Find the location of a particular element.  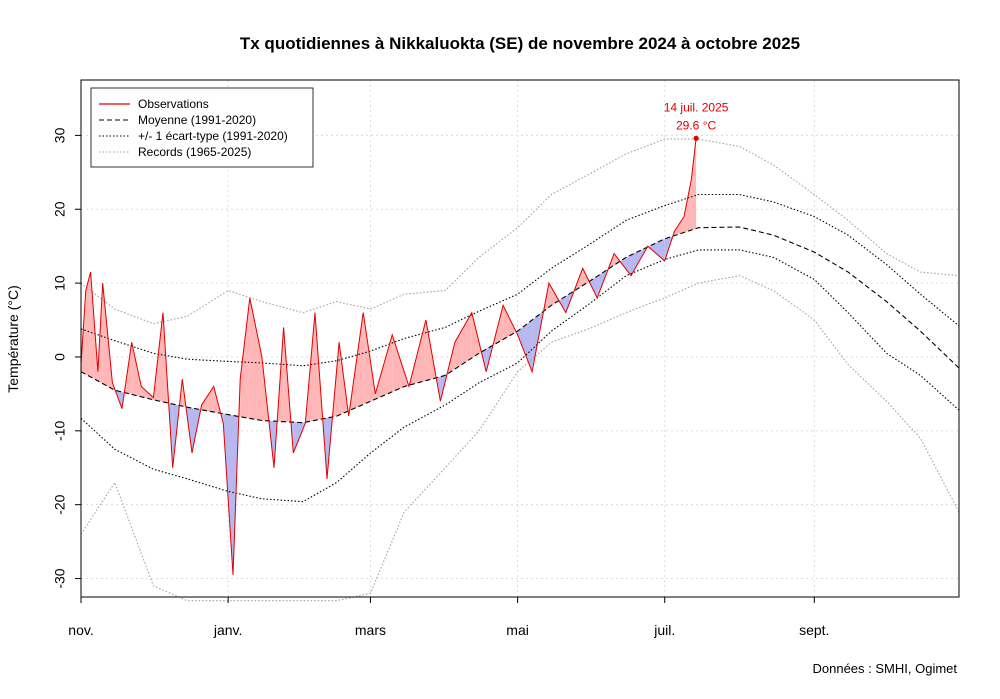

y-tick-label: -10 is located at coordinates (60, 430).